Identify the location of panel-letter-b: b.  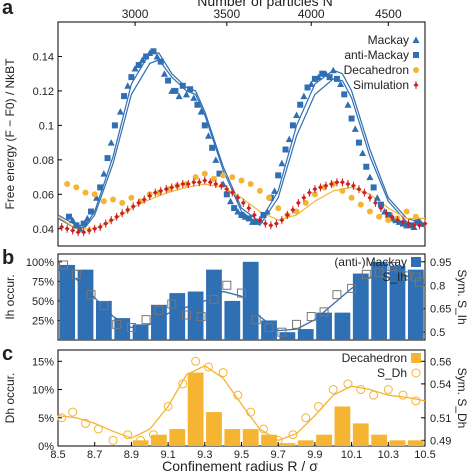
(8, 258).